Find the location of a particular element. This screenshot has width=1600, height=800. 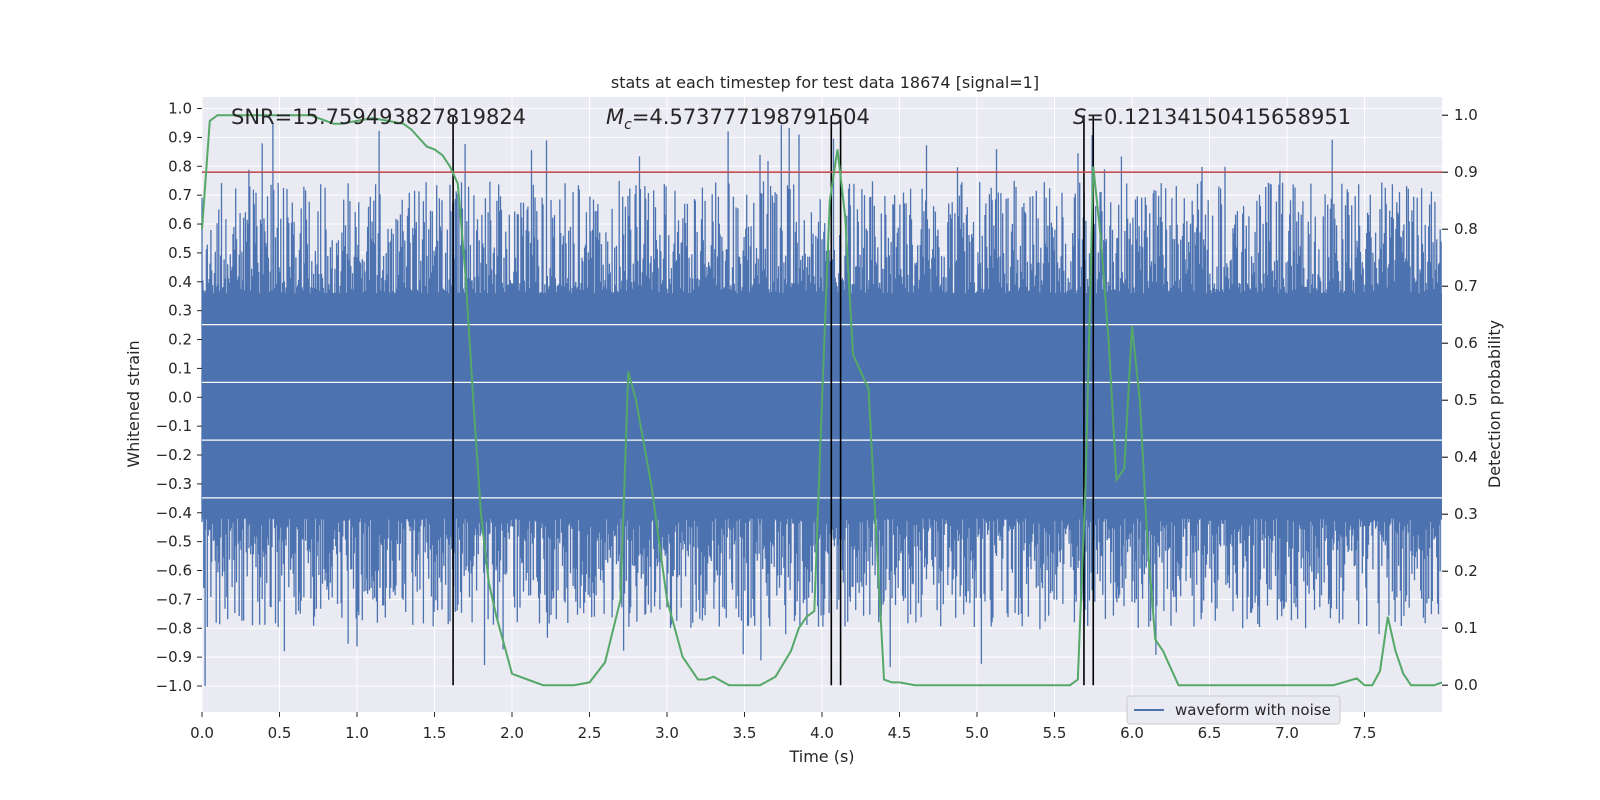

s-symbol: S is located at coordinates (1079, 117).